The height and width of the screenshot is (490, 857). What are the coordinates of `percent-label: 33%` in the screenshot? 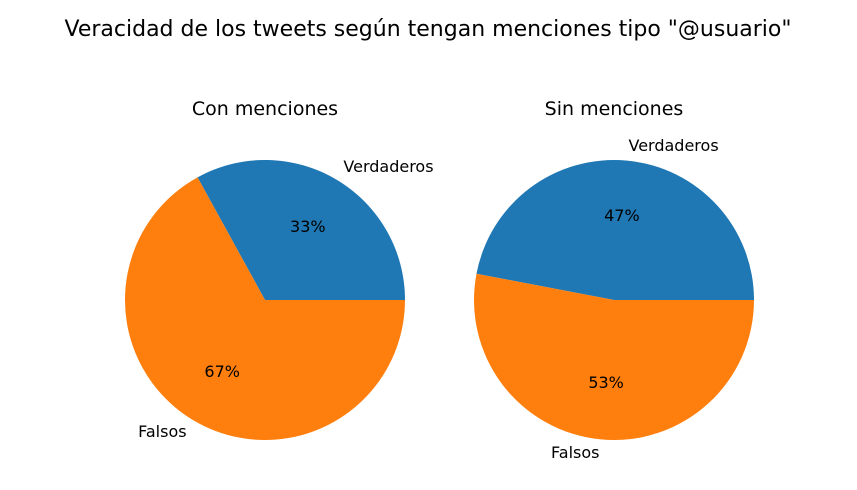 It's located at (308, 226).